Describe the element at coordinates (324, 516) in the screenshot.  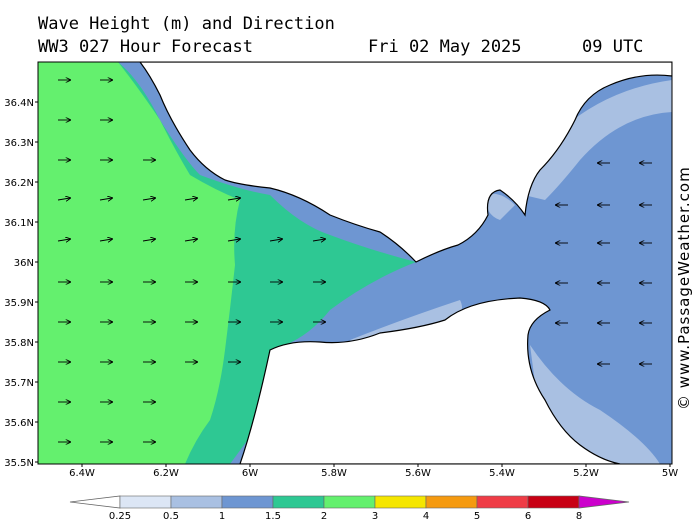
I see `legend-tick-label: 2` at that location.